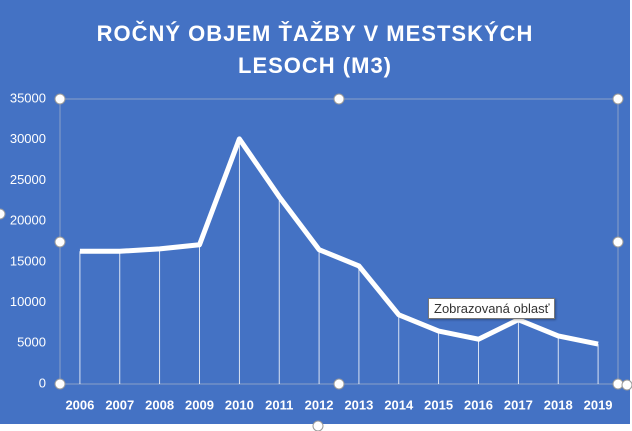 This screenshot has height=431, width=632. I want to click on x-tick-label: 2006, so click(79, 404).